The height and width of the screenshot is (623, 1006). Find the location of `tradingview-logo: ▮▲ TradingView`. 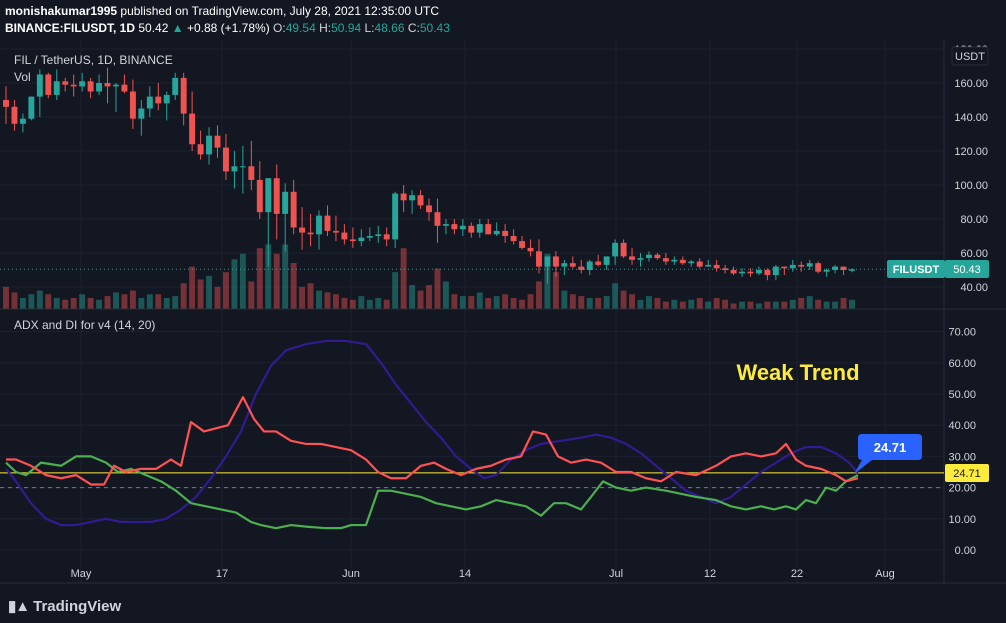

tradingview-logo: ▮▲ TradingView is located at coordinates (64, 606).